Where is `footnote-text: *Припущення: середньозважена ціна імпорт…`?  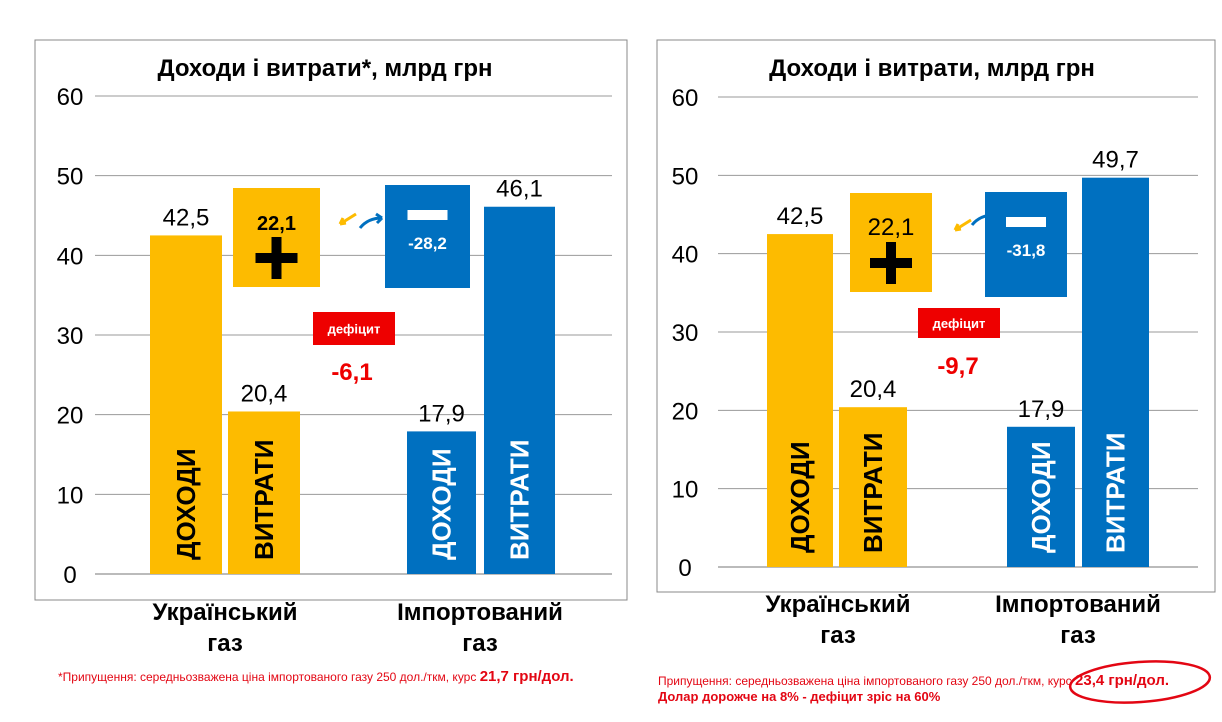 footnote-text: *Припущення: середньозважена ціна імпорт… is located at coordinates (269, 677).